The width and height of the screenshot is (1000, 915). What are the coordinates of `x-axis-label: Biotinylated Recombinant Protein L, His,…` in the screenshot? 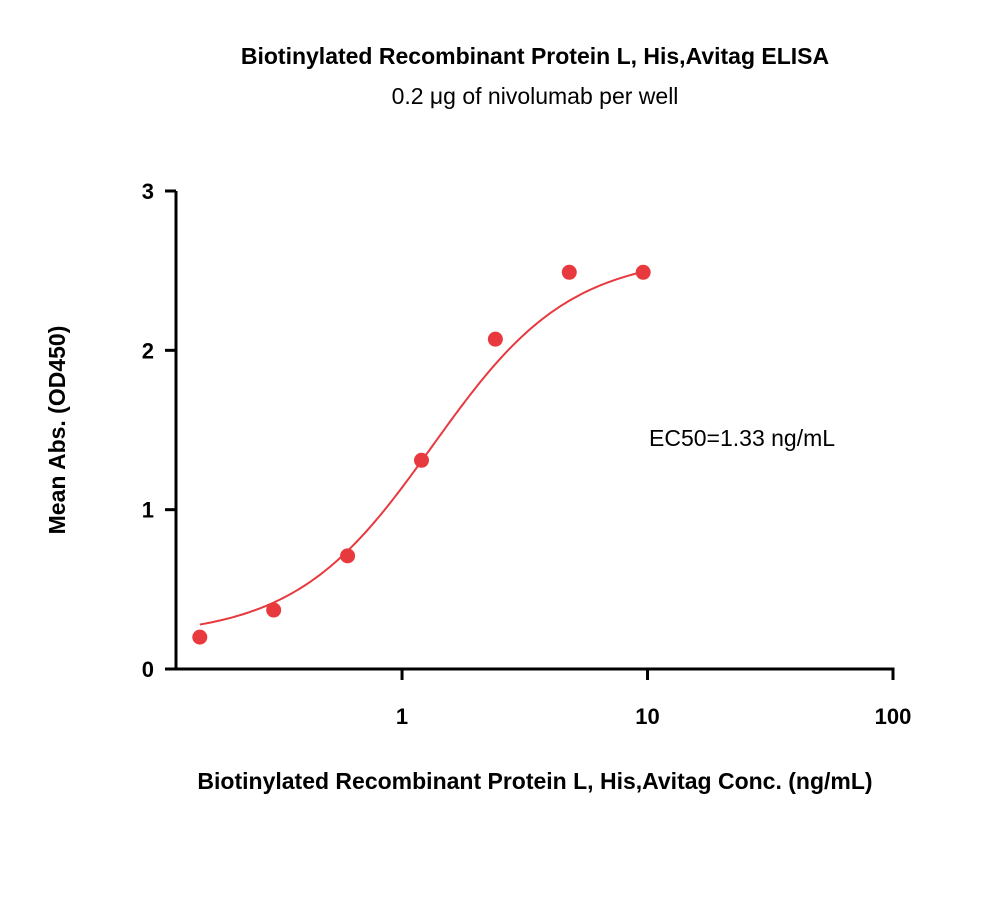 It's located at (534, 781).